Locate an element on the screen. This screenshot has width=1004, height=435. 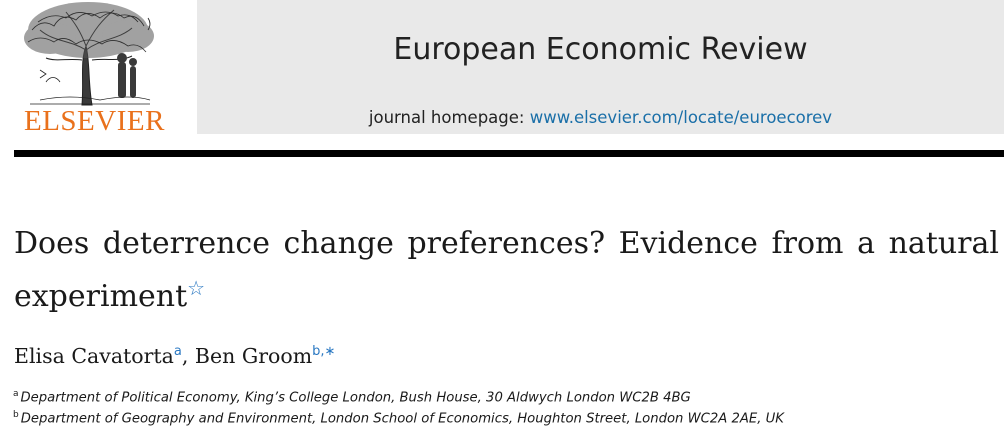
tree-emblem-icon is located at coordinates (89, 54).